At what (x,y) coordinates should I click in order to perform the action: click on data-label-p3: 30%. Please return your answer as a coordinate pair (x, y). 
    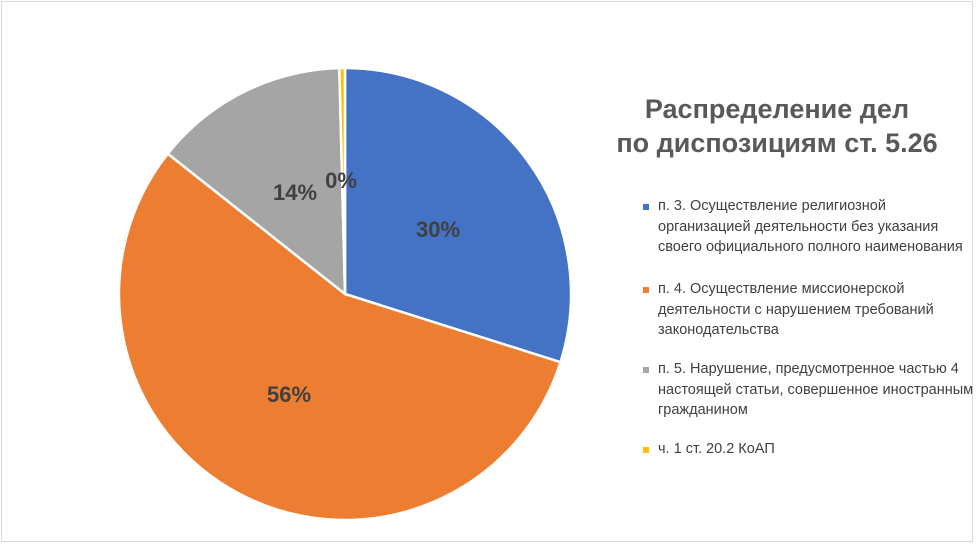
    Looking at the image, I should click on (438, 229).